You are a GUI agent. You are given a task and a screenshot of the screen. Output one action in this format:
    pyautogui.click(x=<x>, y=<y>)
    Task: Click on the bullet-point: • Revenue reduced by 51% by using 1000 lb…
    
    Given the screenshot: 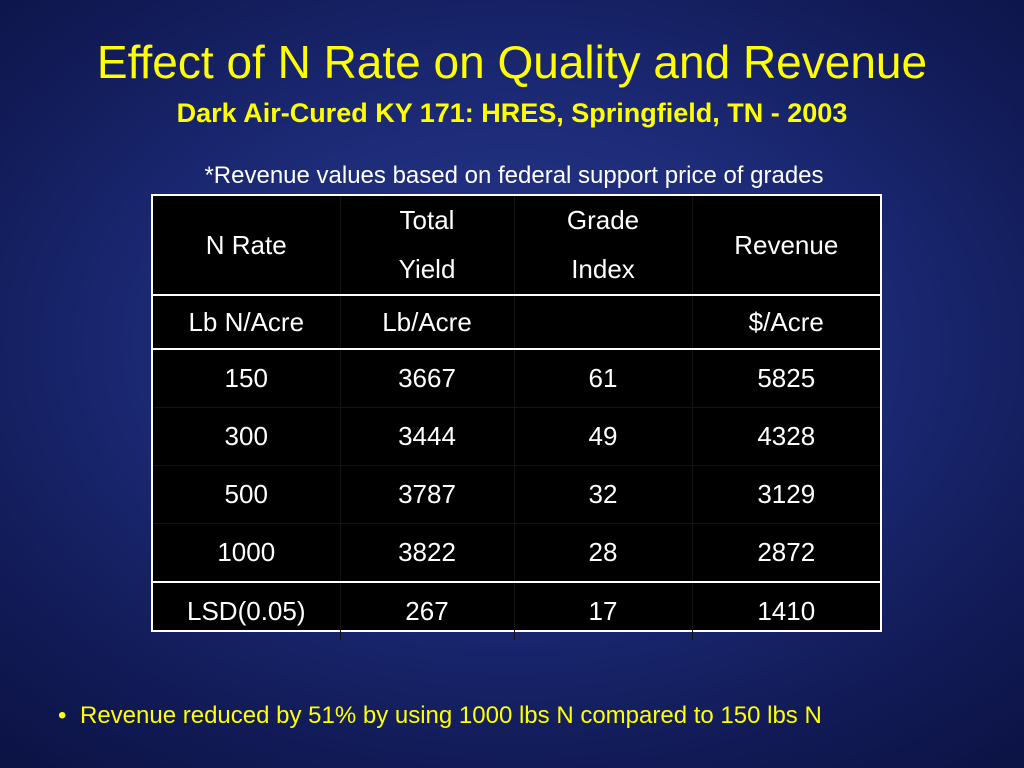 What is the action you would take?
    pyautogui.click(x=440, y=716)
    